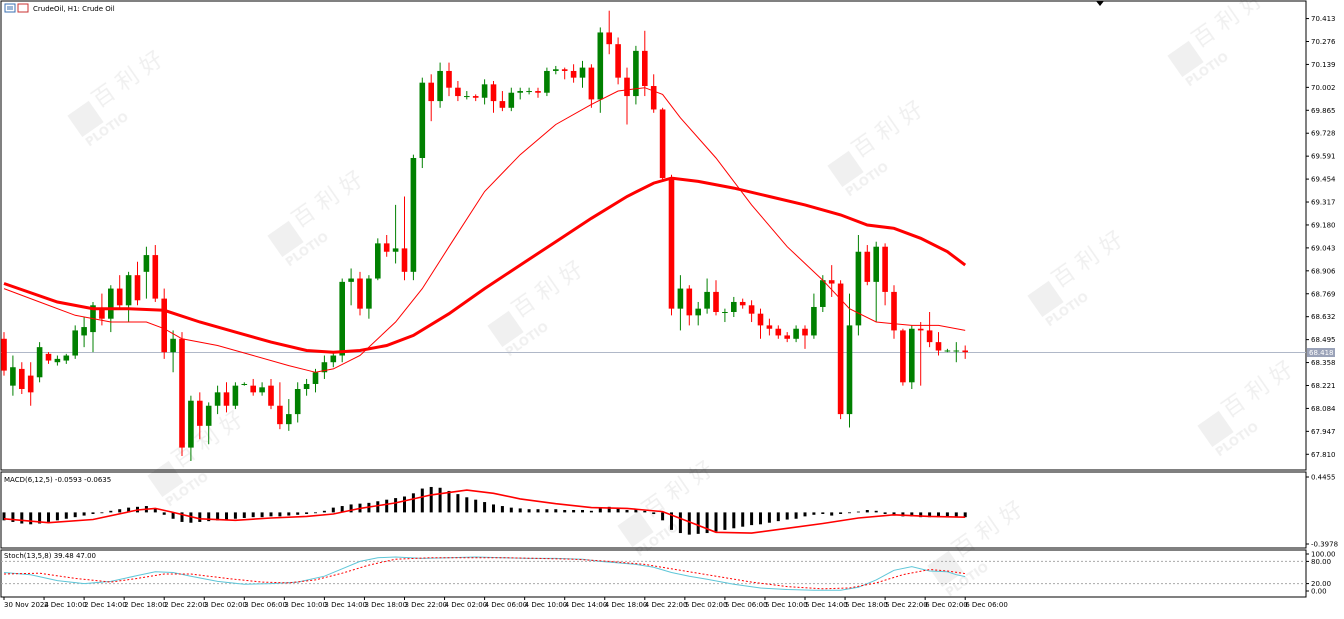 The width and height of the screenshot is (1344, 619). Describe the element at coordinates (23, 8) in the screenshot. I see `chart-indicator-icon` at that location.